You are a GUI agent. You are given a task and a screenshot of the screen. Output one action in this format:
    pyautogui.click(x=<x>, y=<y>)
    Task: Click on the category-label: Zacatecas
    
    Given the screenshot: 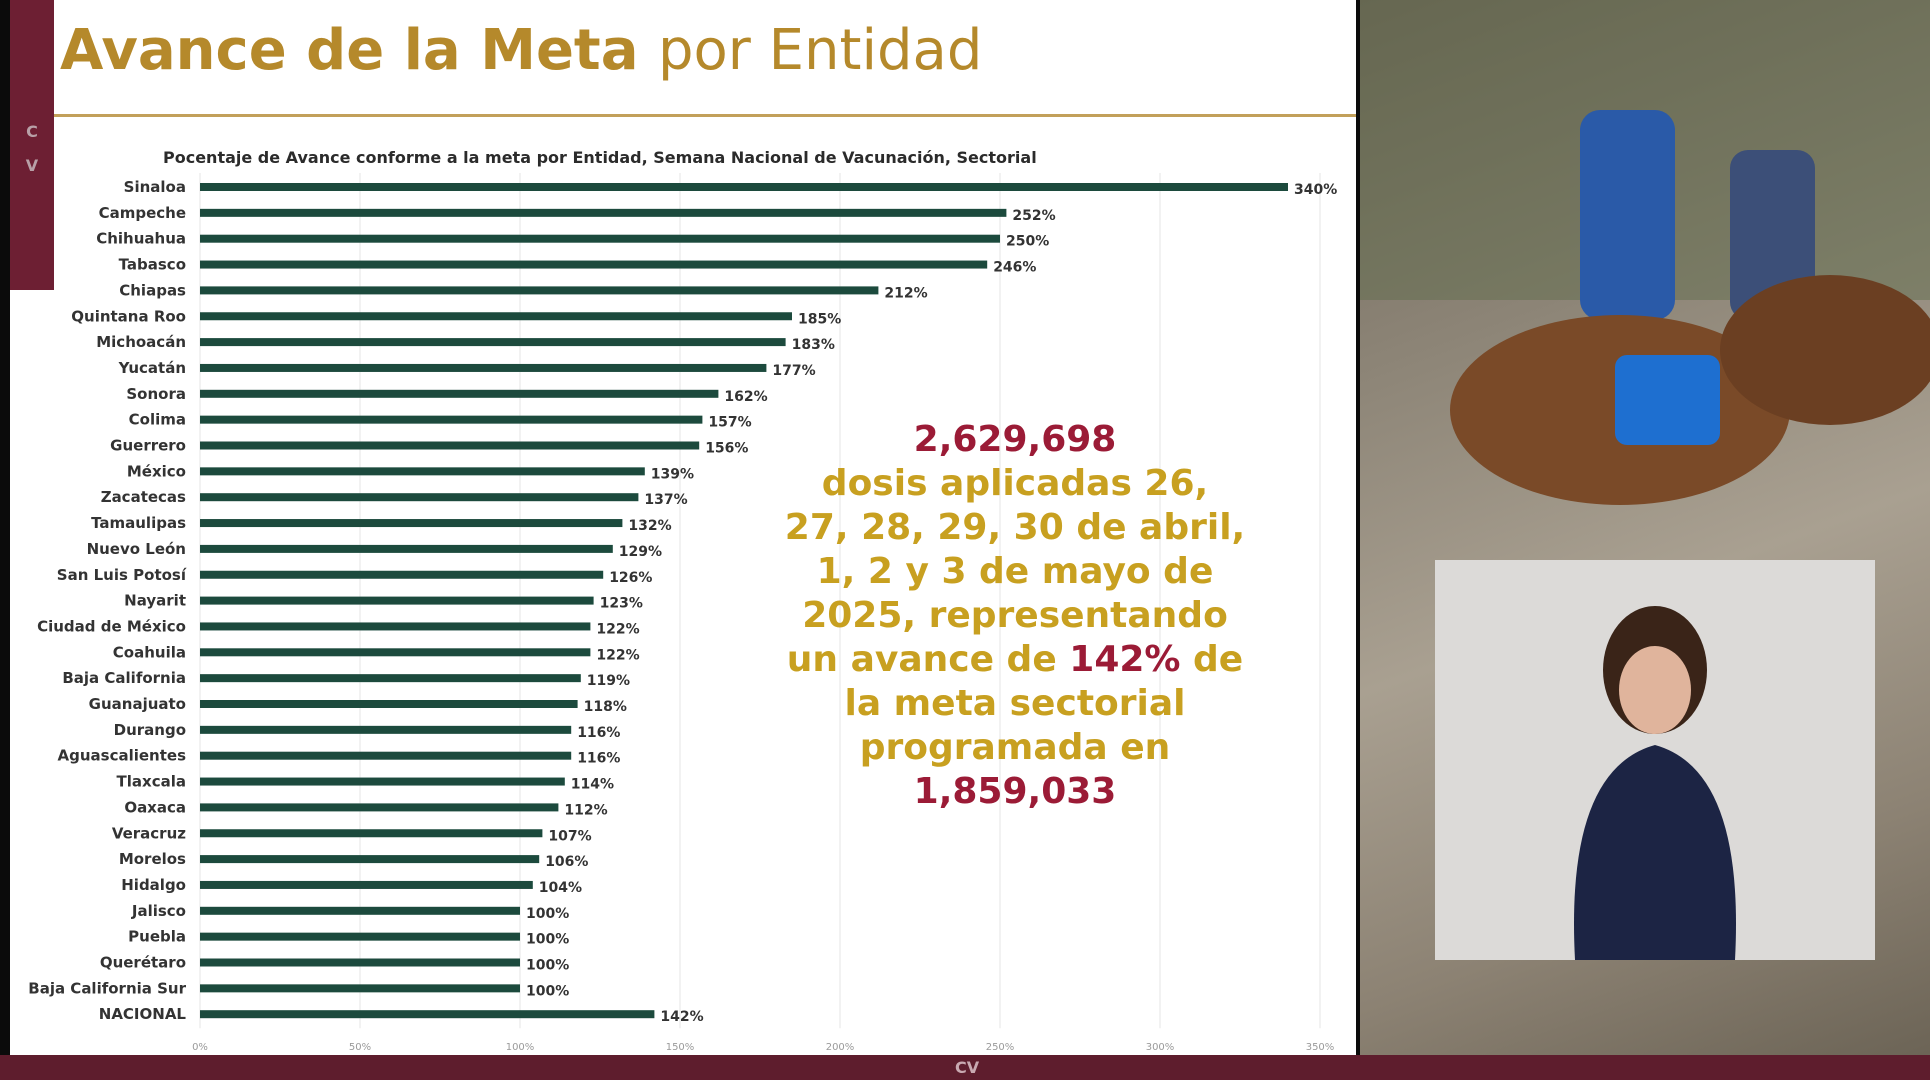 What is the action you would take?
    pyautogui.click(x=143, y=497)
    